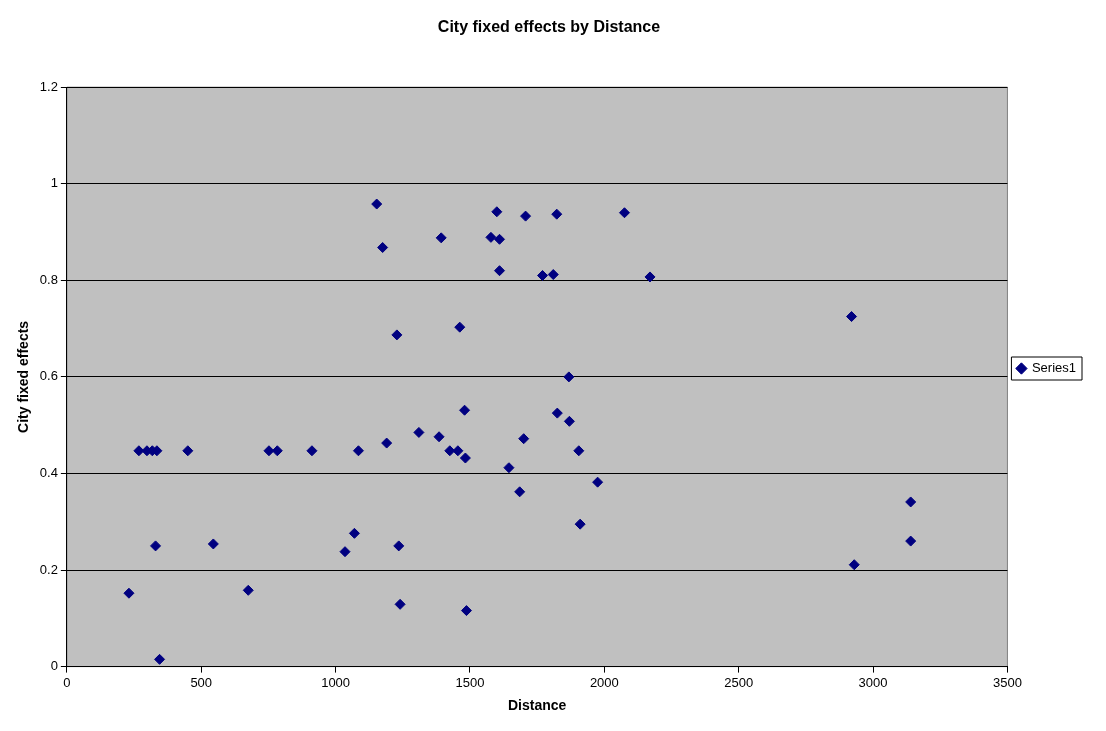 The height and width of the screenshot is (731, 1106). Describe the element at coordinates (48, 376) in the screenshot. I see `y-tick-label: 0.6` at that location.